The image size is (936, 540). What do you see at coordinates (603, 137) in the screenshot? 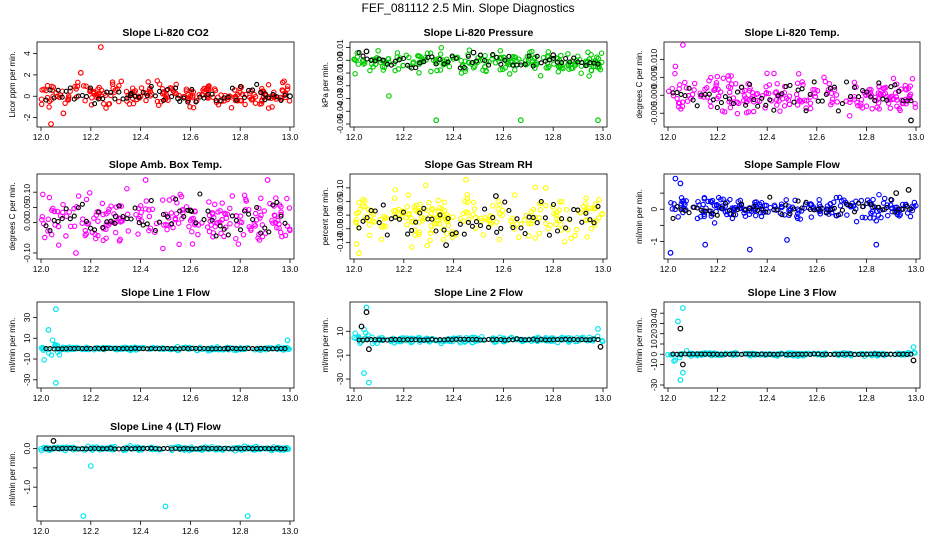
I see `x-tick-label: 13.0` at bounding box center [603, 137].